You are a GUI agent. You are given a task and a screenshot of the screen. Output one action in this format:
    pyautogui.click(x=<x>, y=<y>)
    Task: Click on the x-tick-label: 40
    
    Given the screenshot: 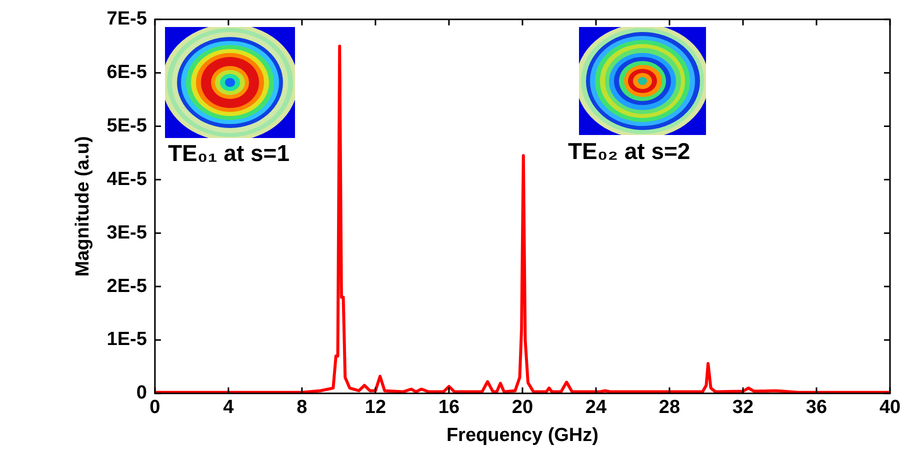 What is the action you would take?
    pyautogui.click(x=890, y=407)
    